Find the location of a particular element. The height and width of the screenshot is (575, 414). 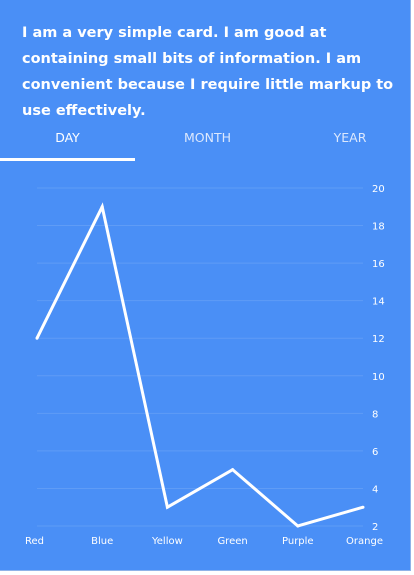

x-tick-label: Blue is located at coordinates (102, 541).